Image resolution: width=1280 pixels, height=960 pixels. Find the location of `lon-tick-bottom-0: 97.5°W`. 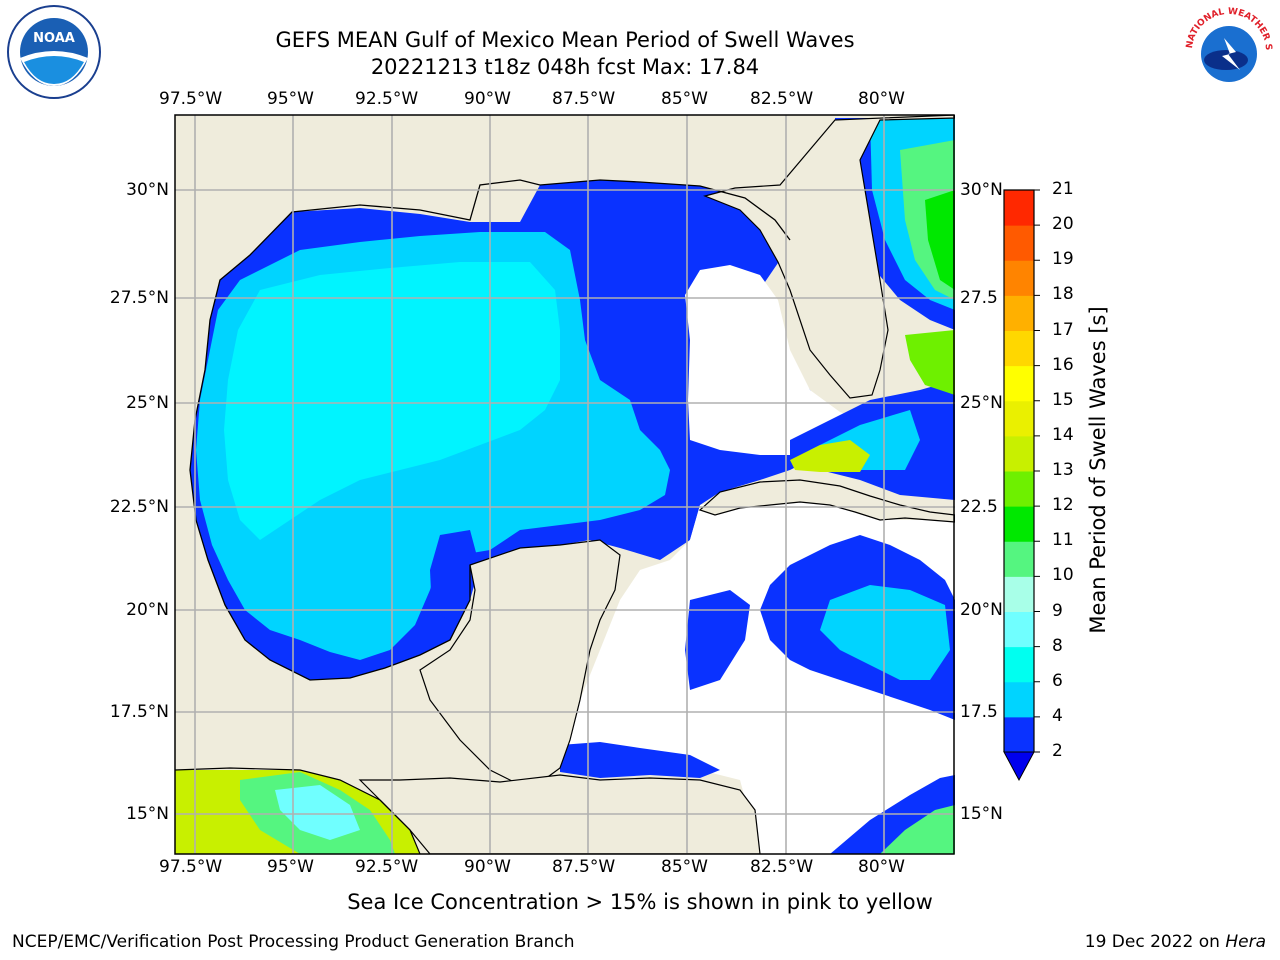

lon-tick-bottom-0: 97.5°W is located at coordinates (191, 867).